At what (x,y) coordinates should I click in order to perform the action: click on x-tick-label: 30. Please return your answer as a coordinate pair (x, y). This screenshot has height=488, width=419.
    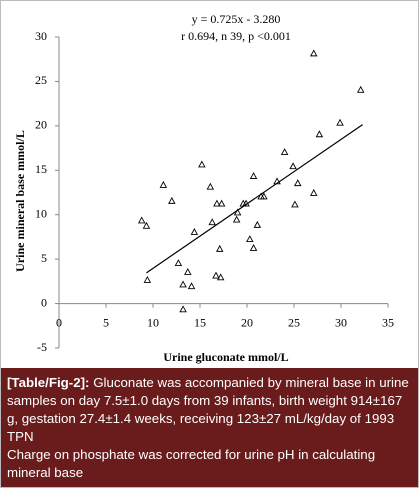
    Looking at the image, I should click on (341, 322).